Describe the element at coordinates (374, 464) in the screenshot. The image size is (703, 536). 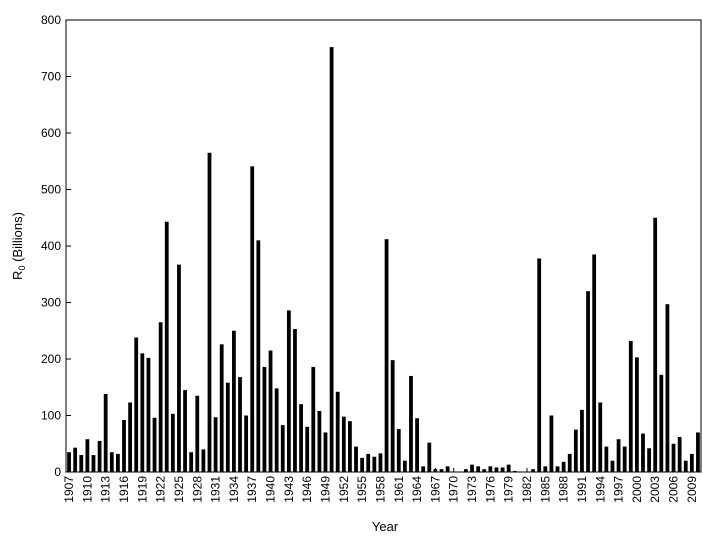
I see `bar-1957` at that location.